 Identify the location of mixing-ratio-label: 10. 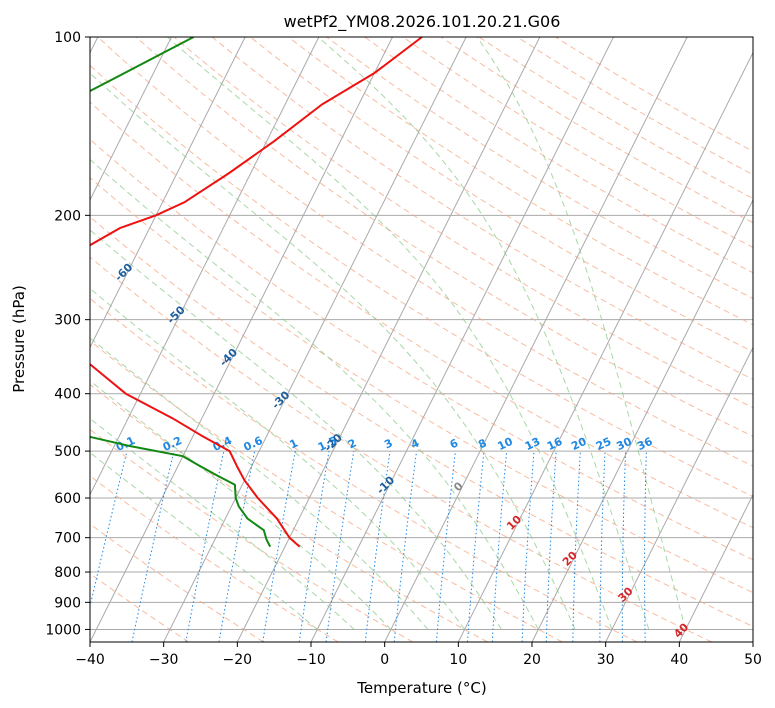
(506, 444).